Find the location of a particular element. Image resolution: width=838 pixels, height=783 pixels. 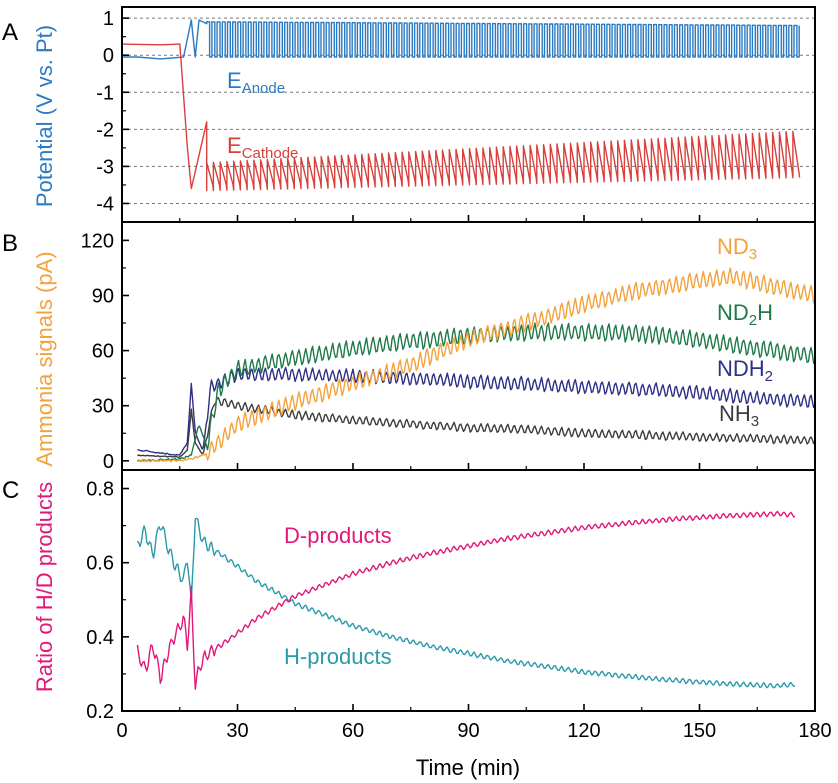

xtick-label: 120 is located at coordinates (583, 731).